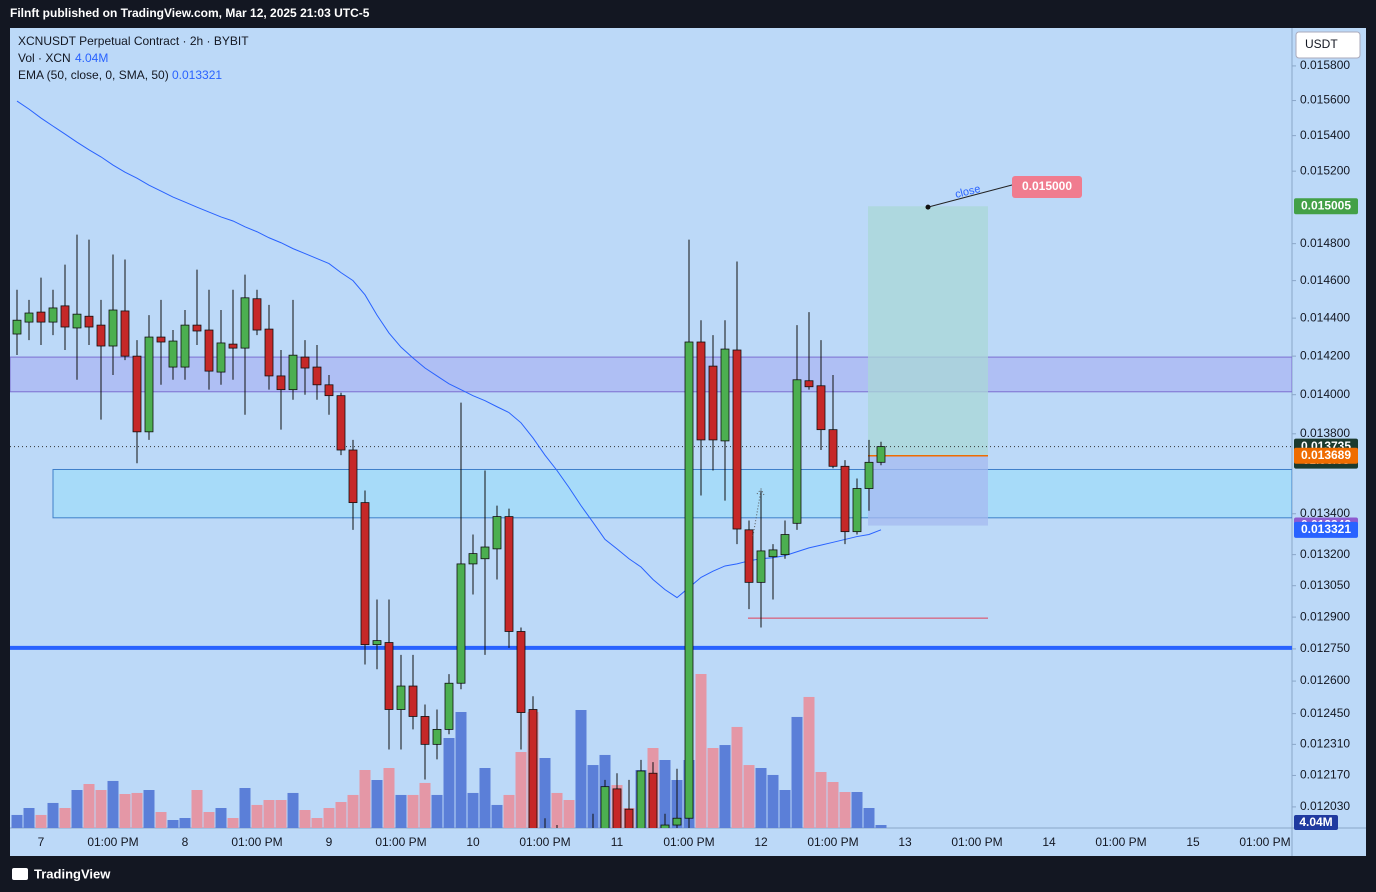  I want to click on currency-button, so click(1328, 45).